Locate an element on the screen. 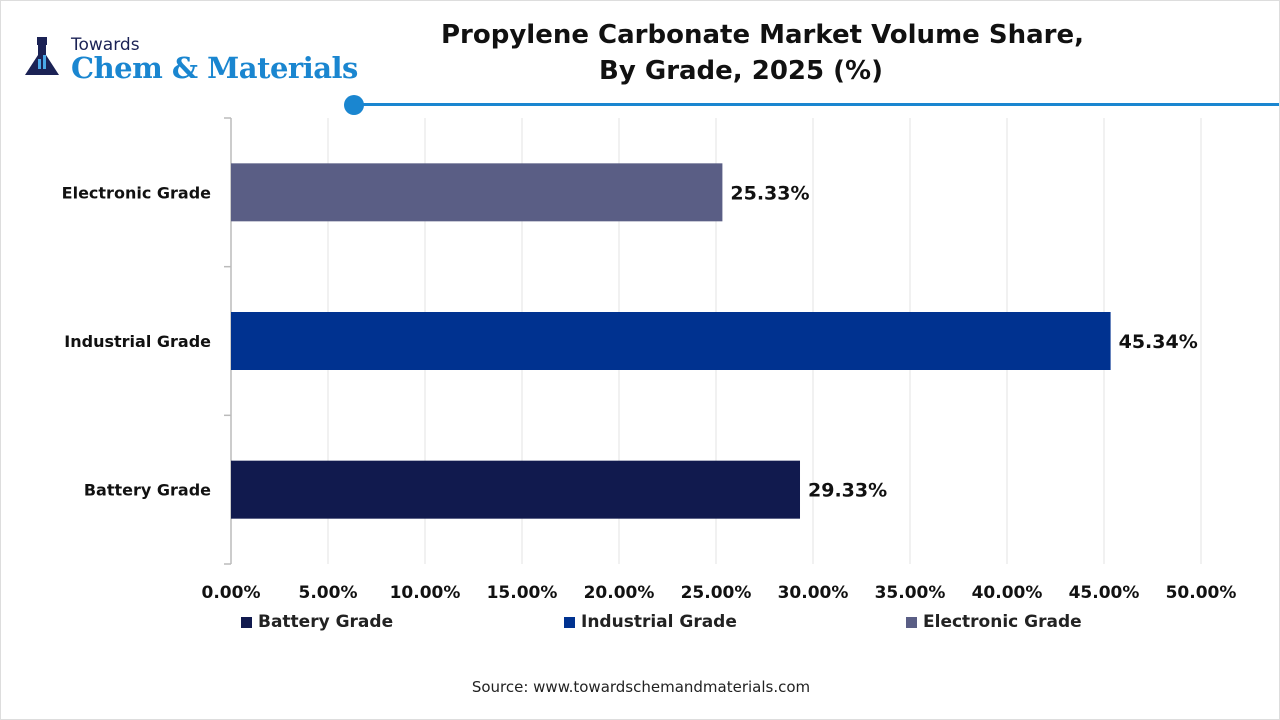  x-tick-label: 15.00% is located at coordinates (522, 593).